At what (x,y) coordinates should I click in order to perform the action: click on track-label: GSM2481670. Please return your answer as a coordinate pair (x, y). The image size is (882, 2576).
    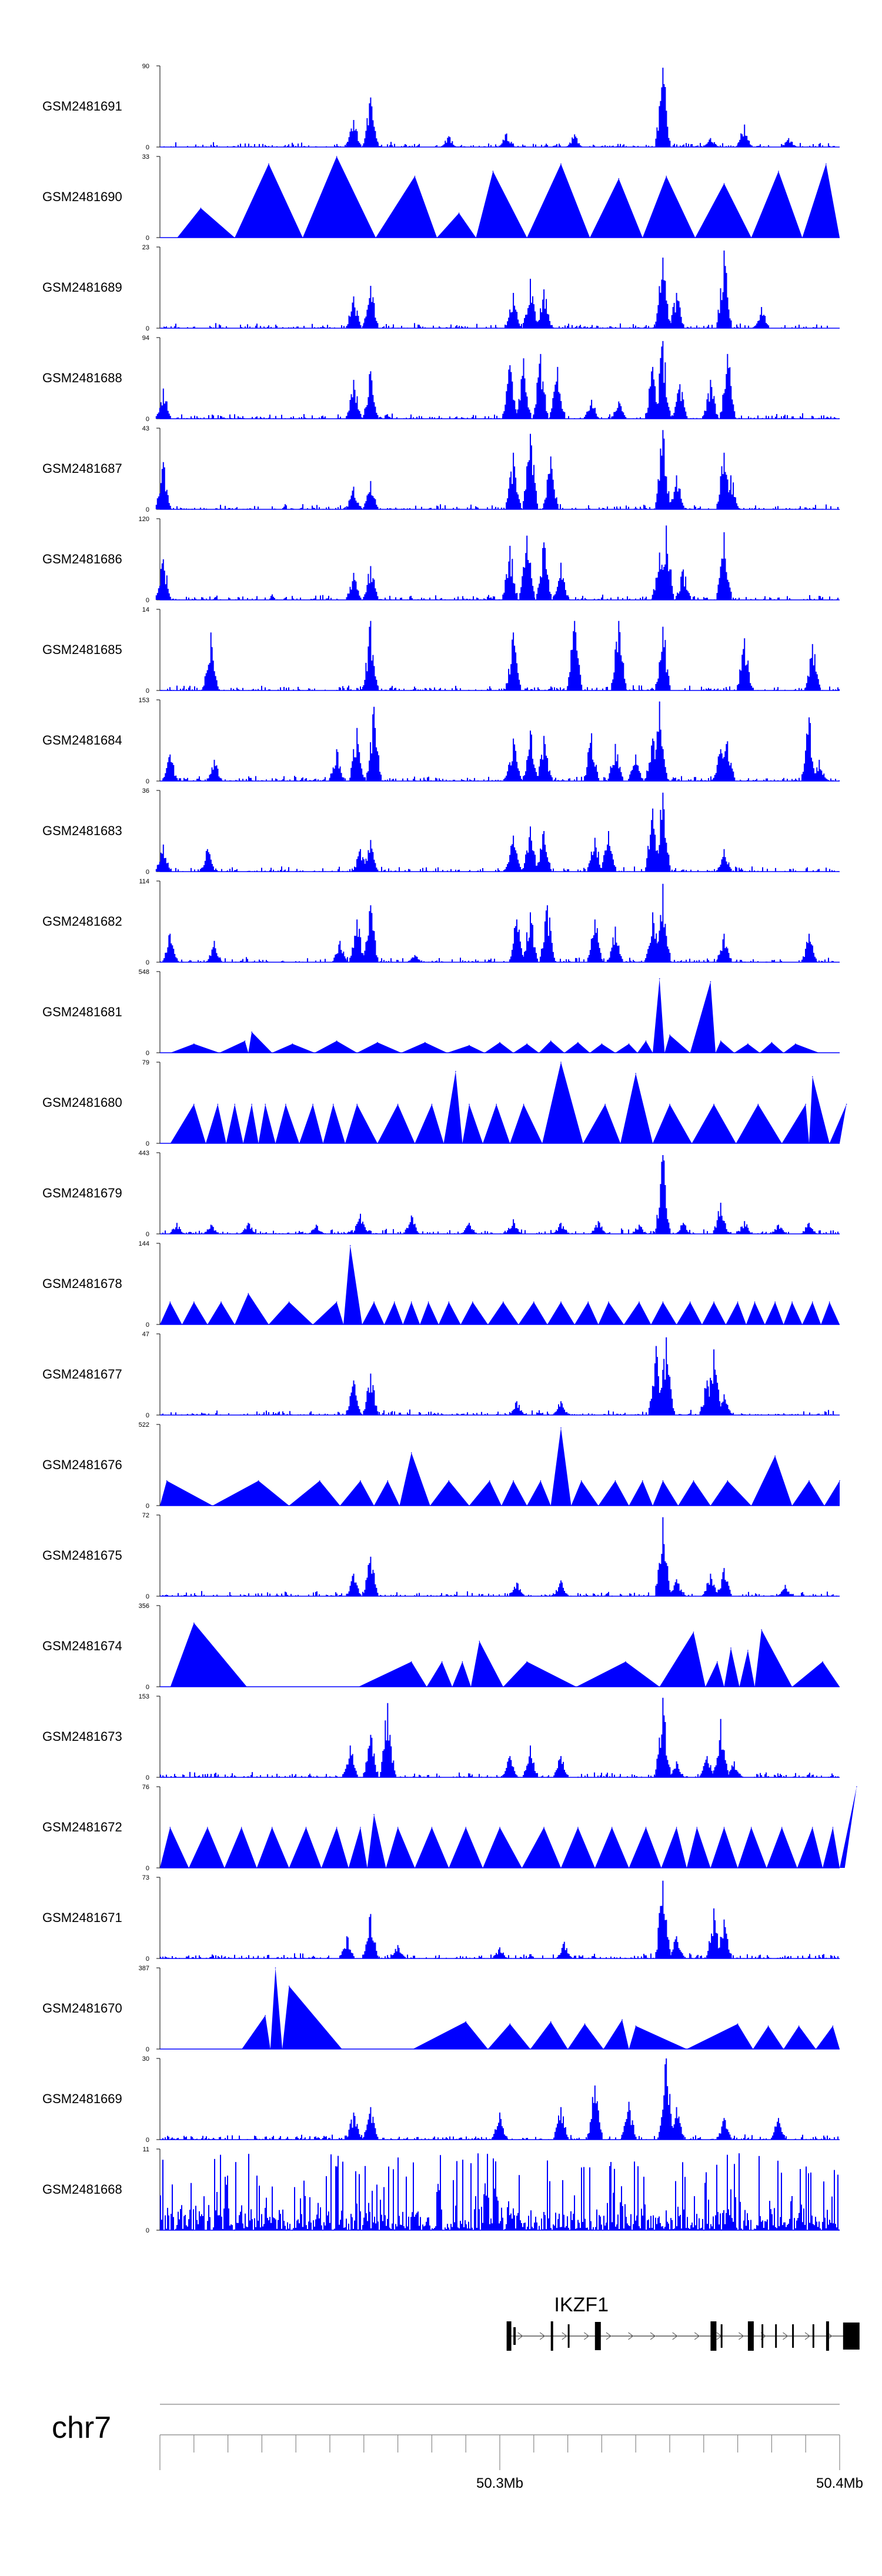
    Looking at the image, I should click on (82, 2008).